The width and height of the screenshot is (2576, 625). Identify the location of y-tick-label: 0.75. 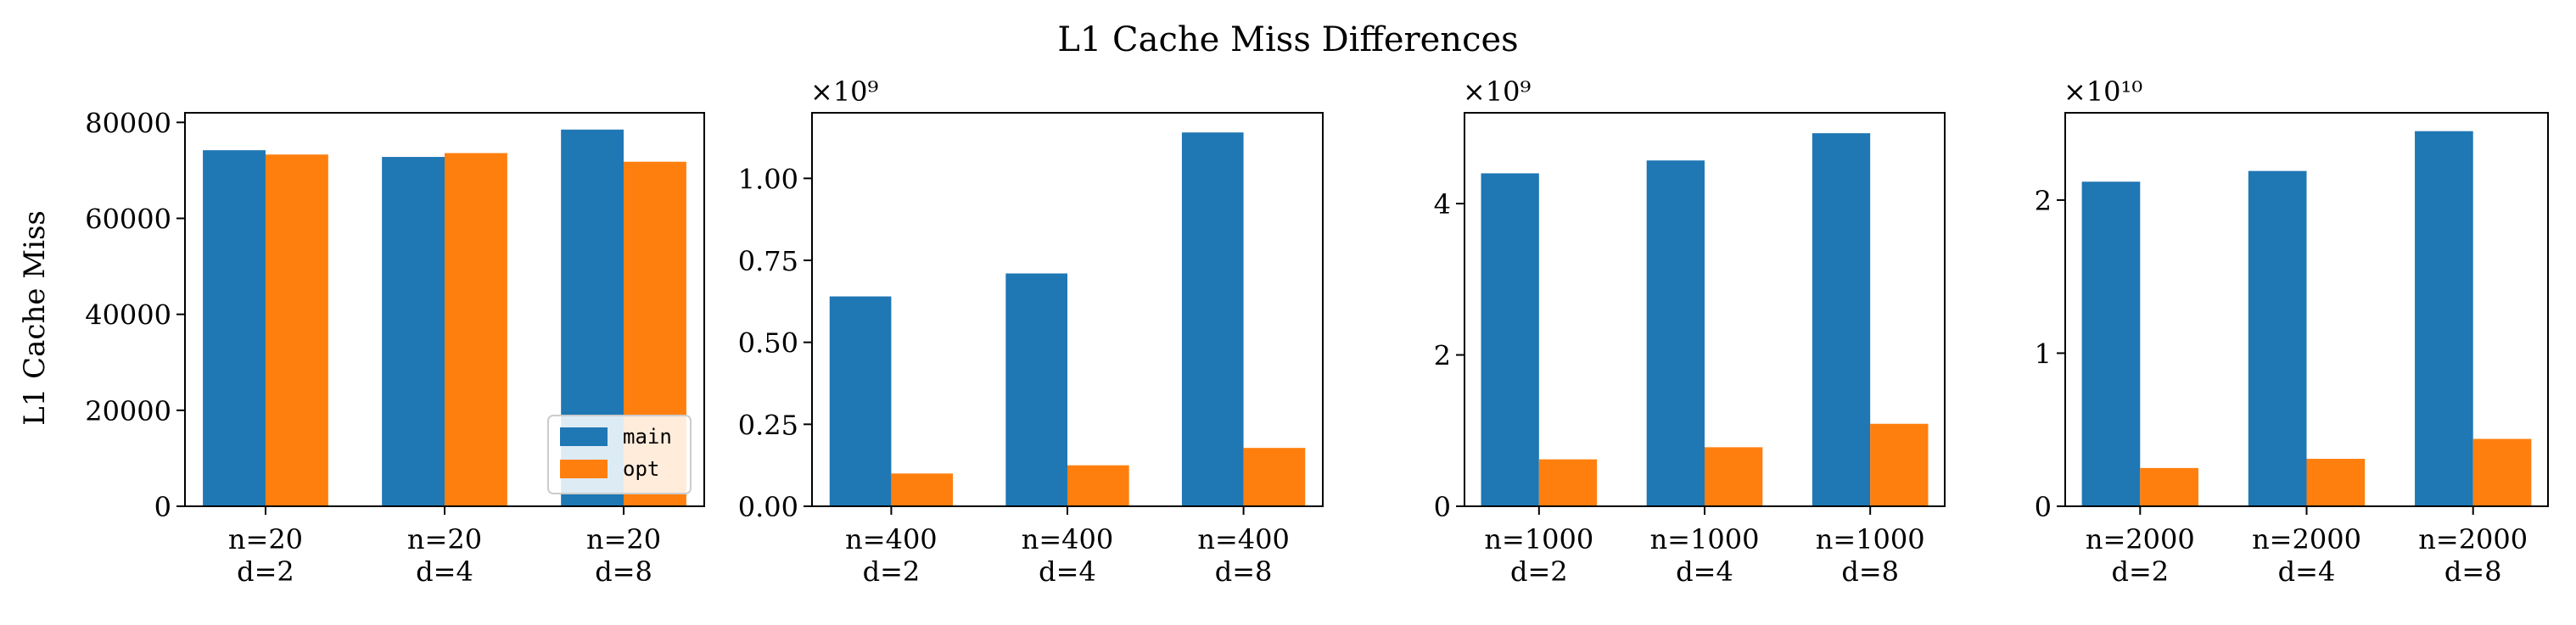
(768, 261).